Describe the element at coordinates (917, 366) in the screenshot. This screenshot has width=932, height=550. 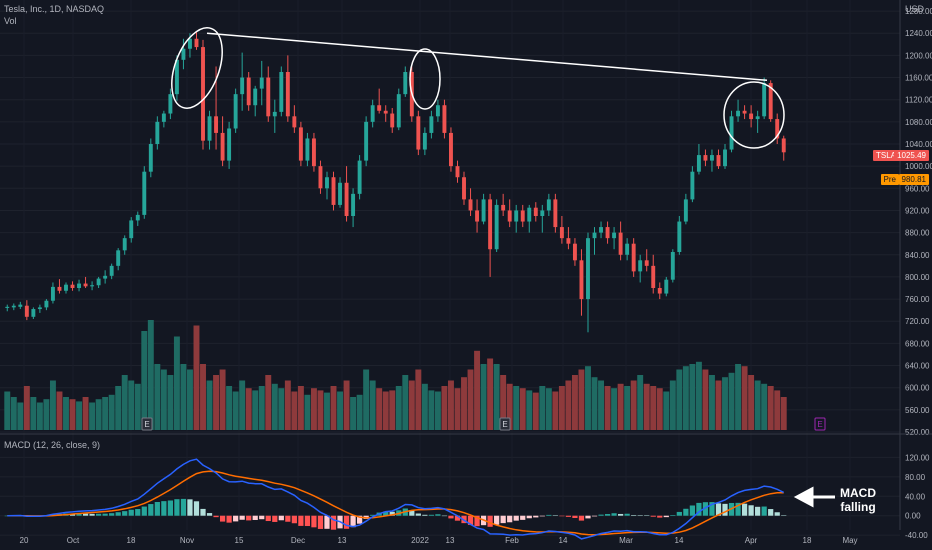
I see `price-tick-label: 640.00` at that location.